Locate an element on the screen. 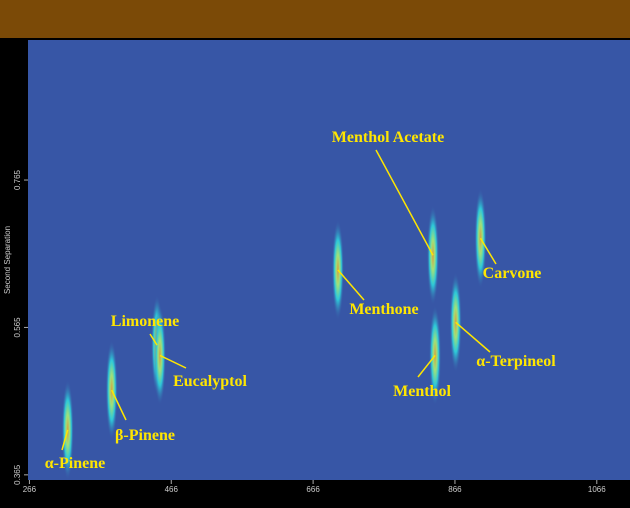 This screenshot has height=508, width=630. top-bar is located at coordinates (315, 19).